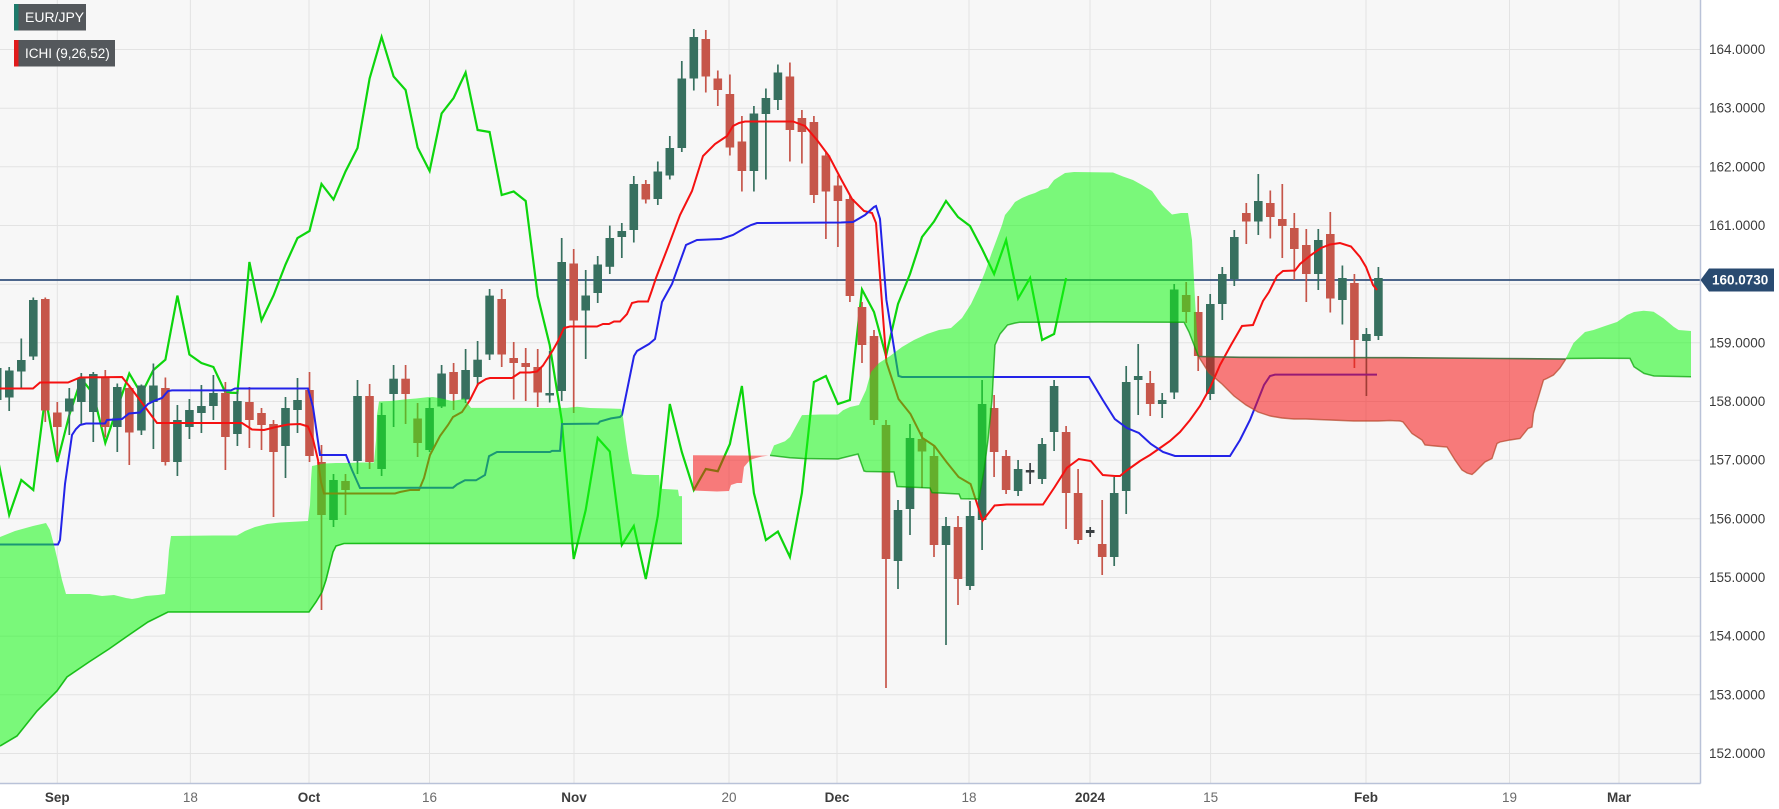 Image resolution: width=1779 pixels, height=809 pixels. I want to click on svg-text: 152.0000, so click(1737, 753).